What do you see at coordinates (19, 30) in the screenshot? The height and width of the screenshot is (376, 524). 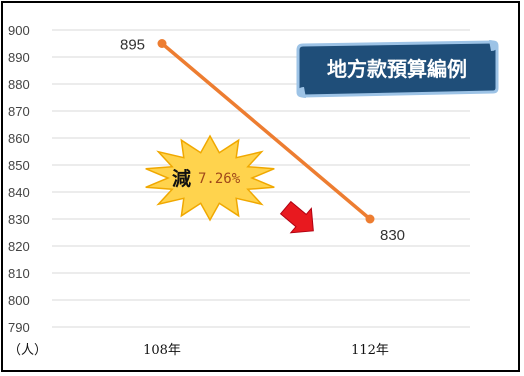 I see `y-tick-label: 900` at bounding box center [19, 30].